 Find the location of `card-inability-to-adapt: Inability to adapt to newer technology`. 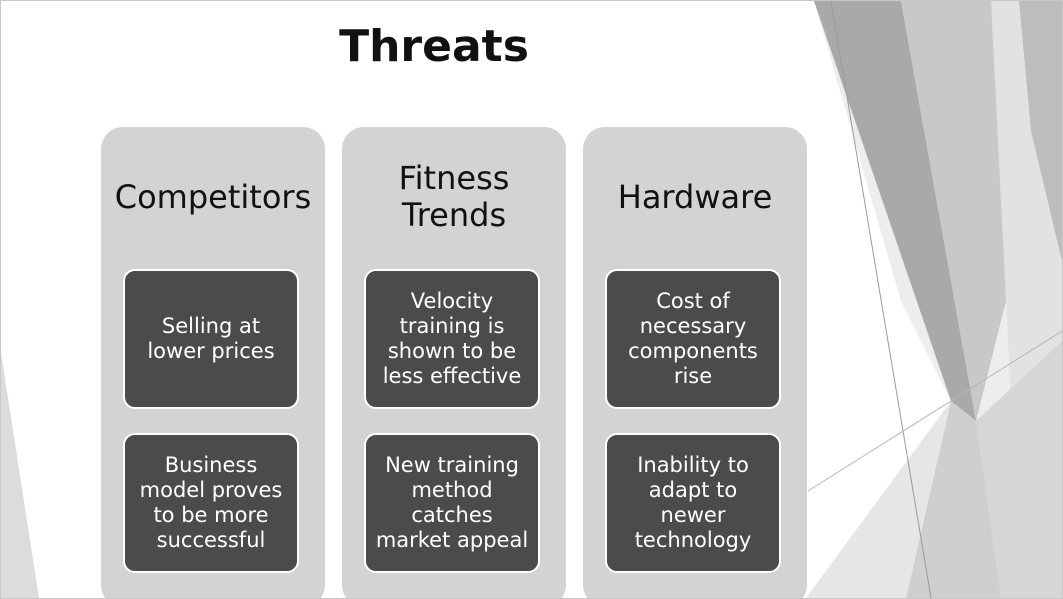

card-inability-to-adapt: Inability to adapt to newer technology is located at coordinates (693, 503).